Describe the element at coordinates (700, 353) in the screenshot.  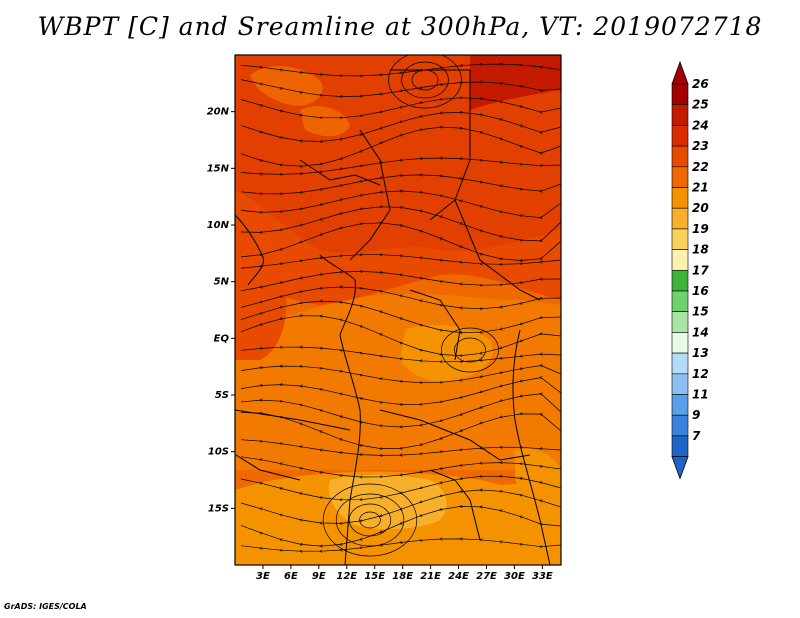
I see `colorbar-label: 13` at that location.